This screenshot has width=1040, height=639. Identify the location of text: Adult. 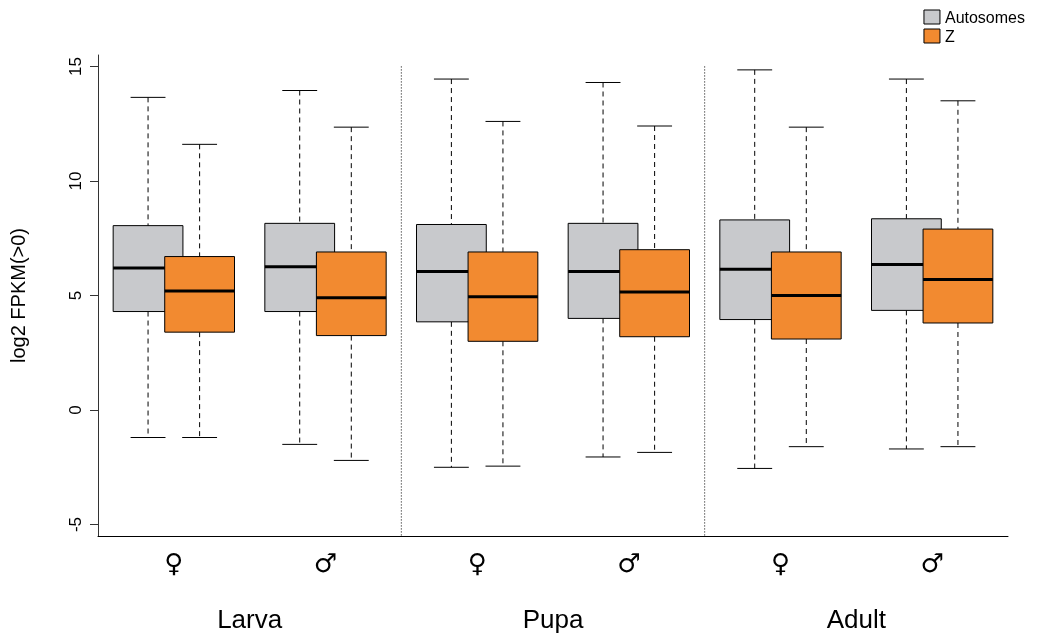
(856, 619).